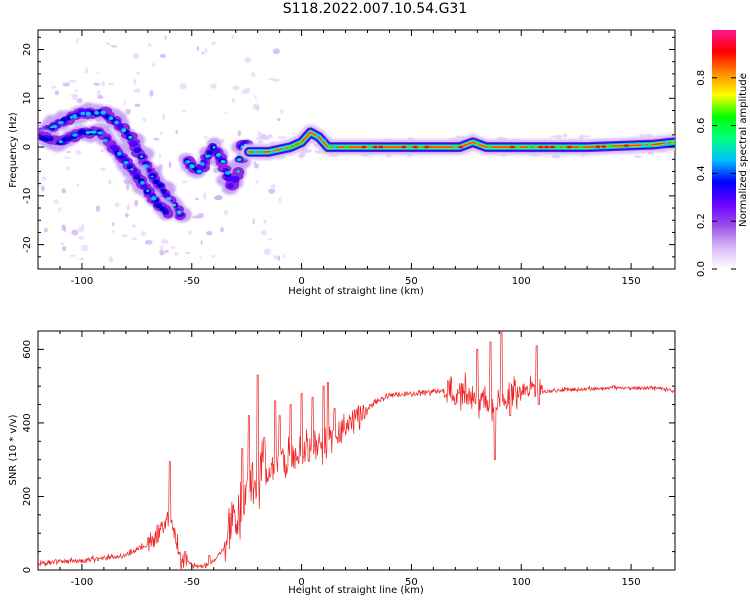 The image size is (750, 600). I want to click on spectrogram-xtick-label: -100, so click(82, 281).